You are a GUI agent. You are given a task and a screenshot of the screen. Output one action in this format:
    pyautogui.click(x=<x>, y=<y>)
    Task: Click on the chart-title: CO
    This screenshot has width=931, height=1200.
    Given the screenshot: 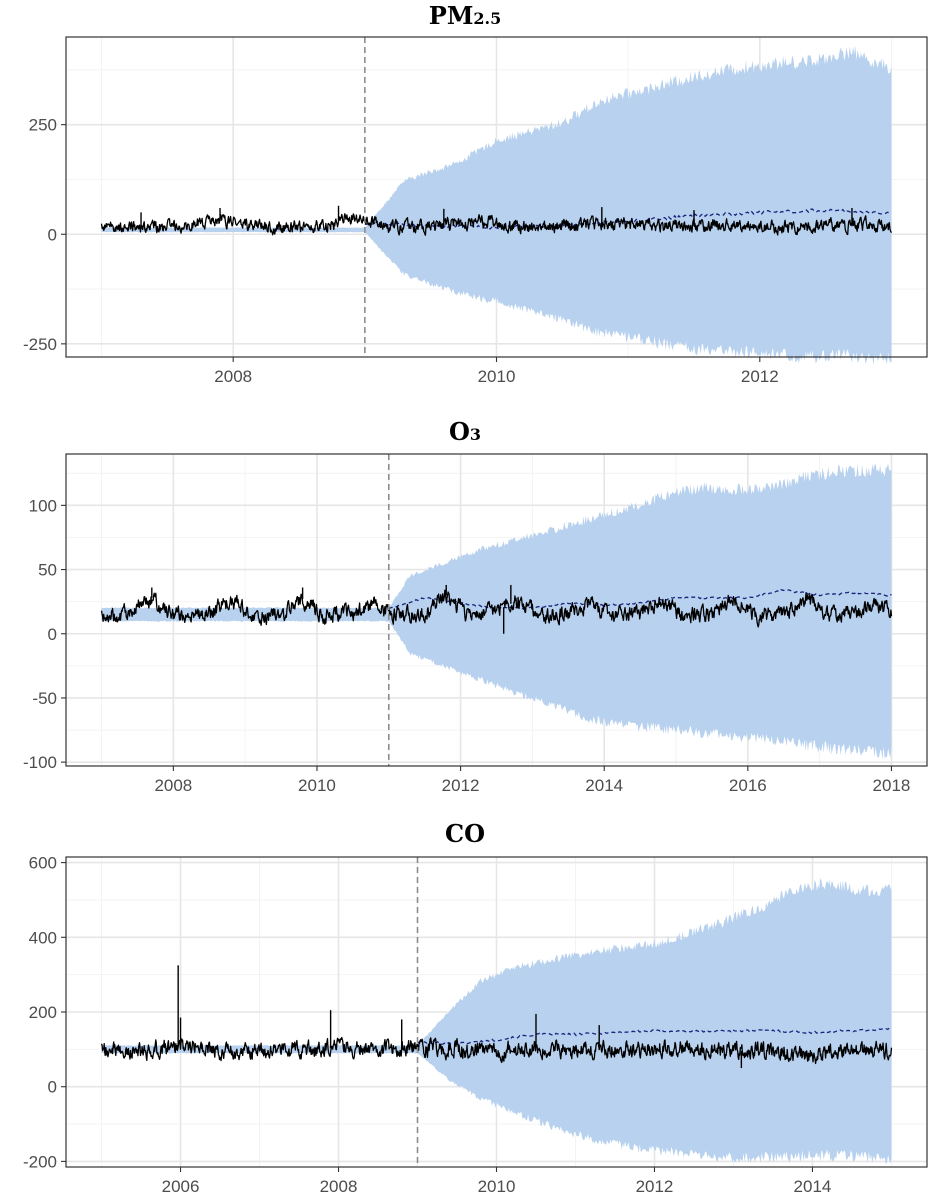 What is the action you would take?
    pyautogui.click(x=465, y=833)
    